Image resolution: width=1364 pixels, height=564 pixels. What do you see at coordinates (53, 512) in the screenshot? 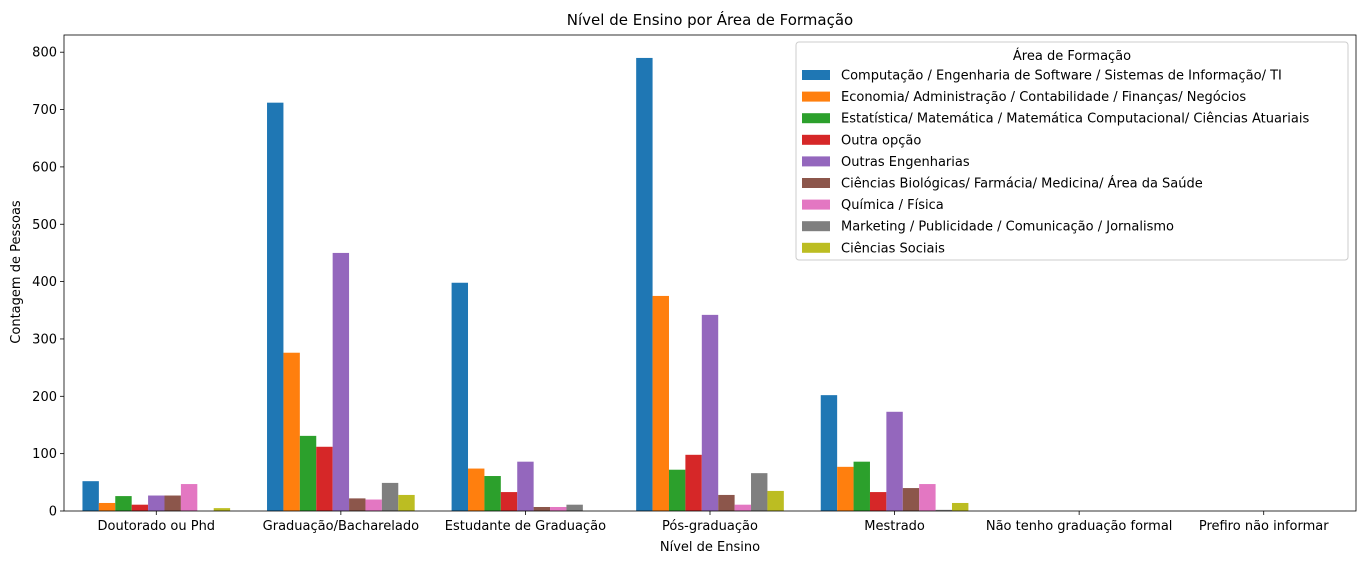
I see `y-tick-label: 0` at bounding box center [53, 512].